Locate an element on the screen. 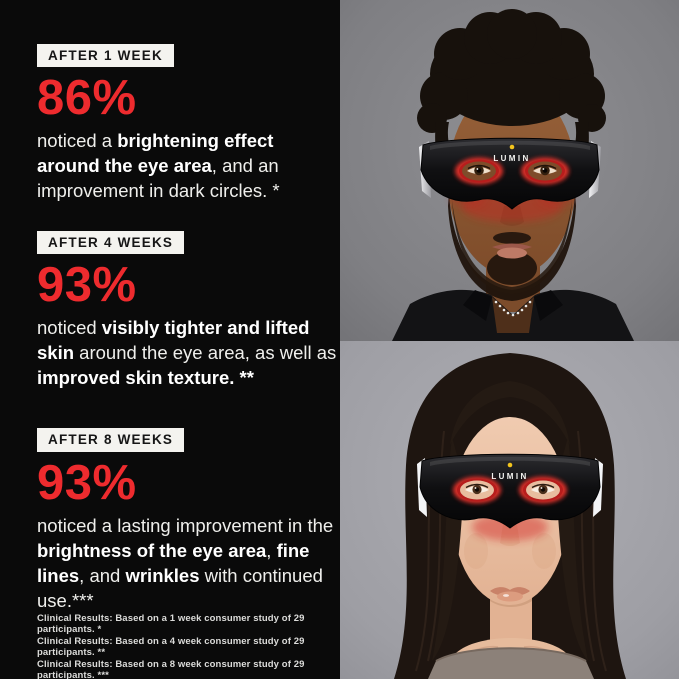  man-collar-left is located at coordinates (477, 305).